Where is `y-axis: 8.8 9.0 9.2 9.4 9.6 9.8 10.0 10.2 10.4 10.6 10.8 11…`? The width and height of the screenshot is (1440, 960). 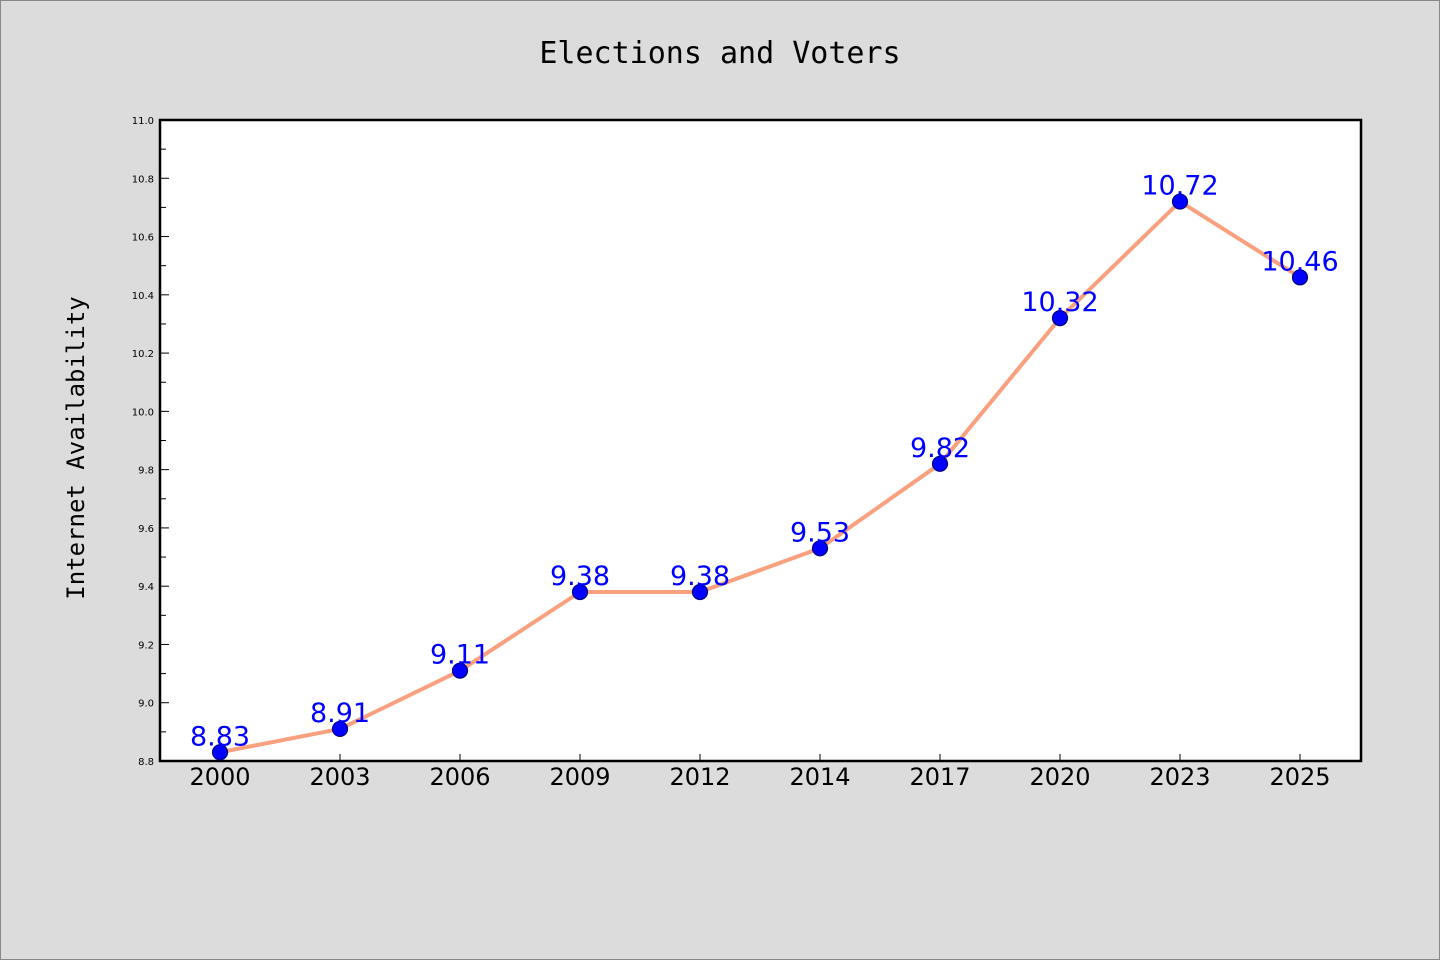 y-axis: 8.8 9.0 9.2 9.4 9.6 9.8 10.0 10.2 10.4 10.6 10.8 11… is located at coordinates (150, 442).